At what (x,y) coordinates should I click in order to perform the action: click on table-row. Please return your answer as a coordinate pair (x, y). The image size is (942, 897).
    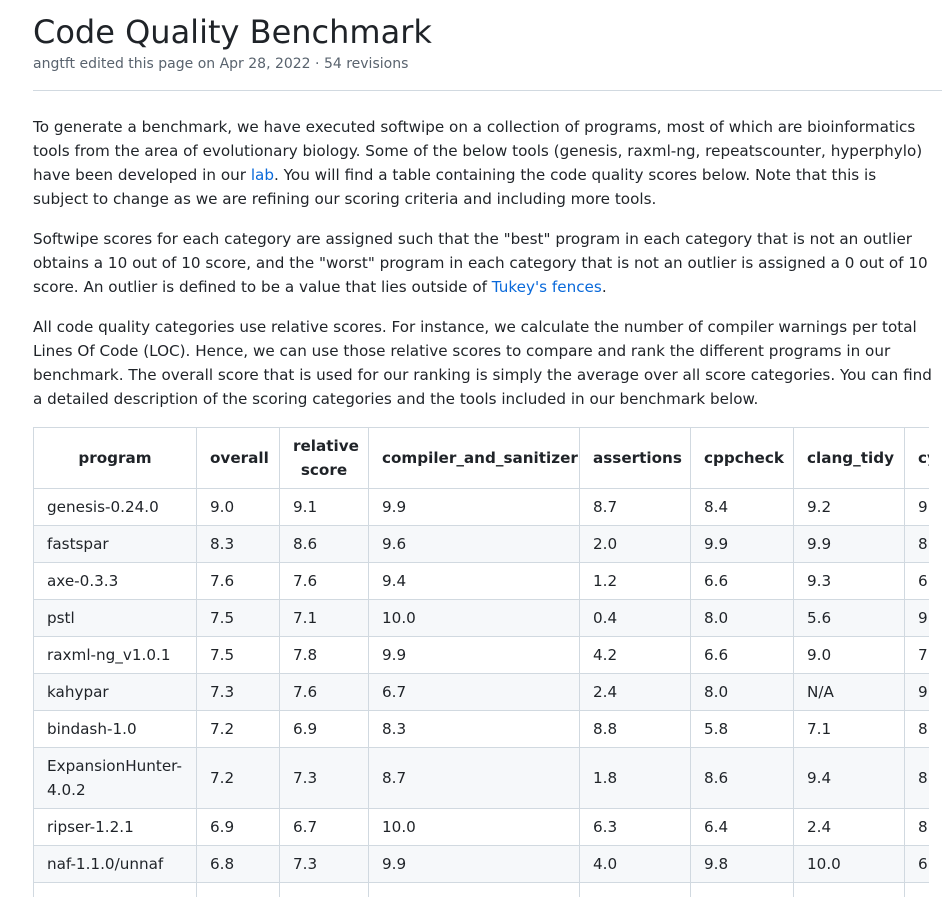
    Looking at the image, I should click on (482, 890).